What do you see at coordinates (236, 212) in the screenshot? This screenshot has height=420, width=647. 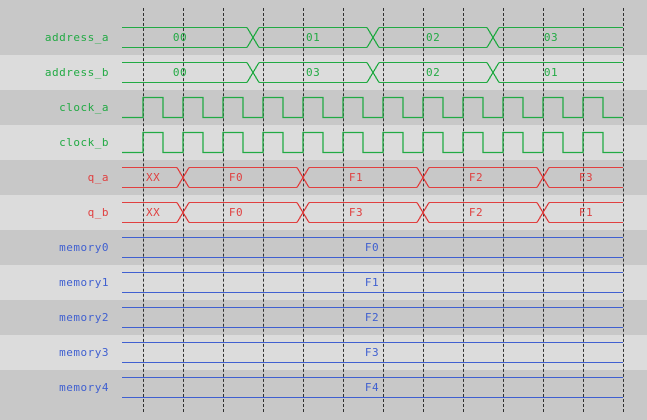 I see `bus-value-q_b-1: F0` at bounding box center [236, 212].